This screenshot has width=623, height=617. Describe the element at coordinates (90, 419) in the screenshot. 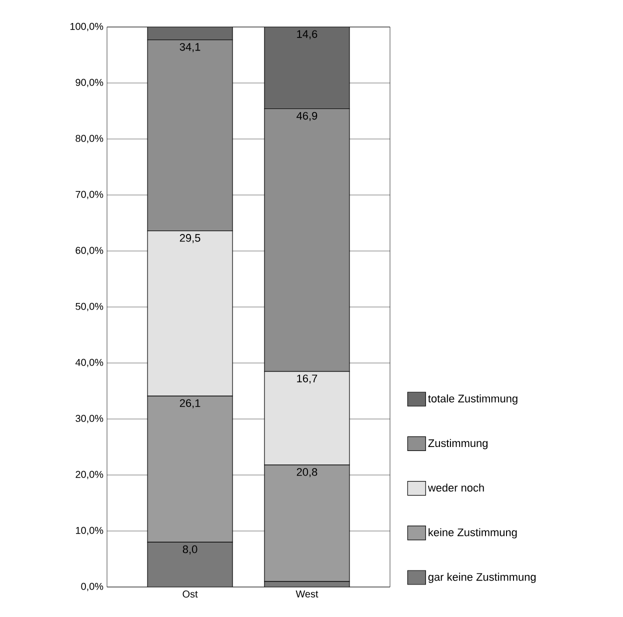

I see `y-tick-label: 30,0%` at that location.